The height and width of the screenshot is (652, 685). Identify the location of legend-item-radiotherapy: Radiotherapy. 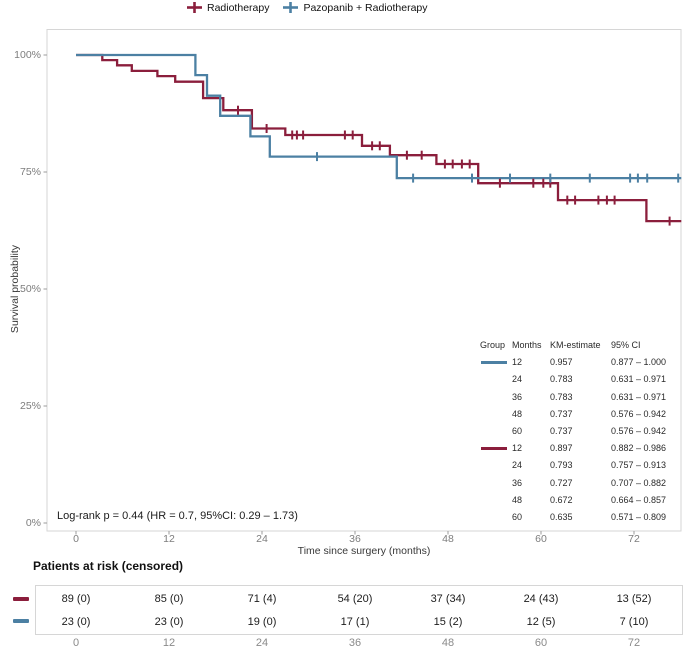
(227, 7).